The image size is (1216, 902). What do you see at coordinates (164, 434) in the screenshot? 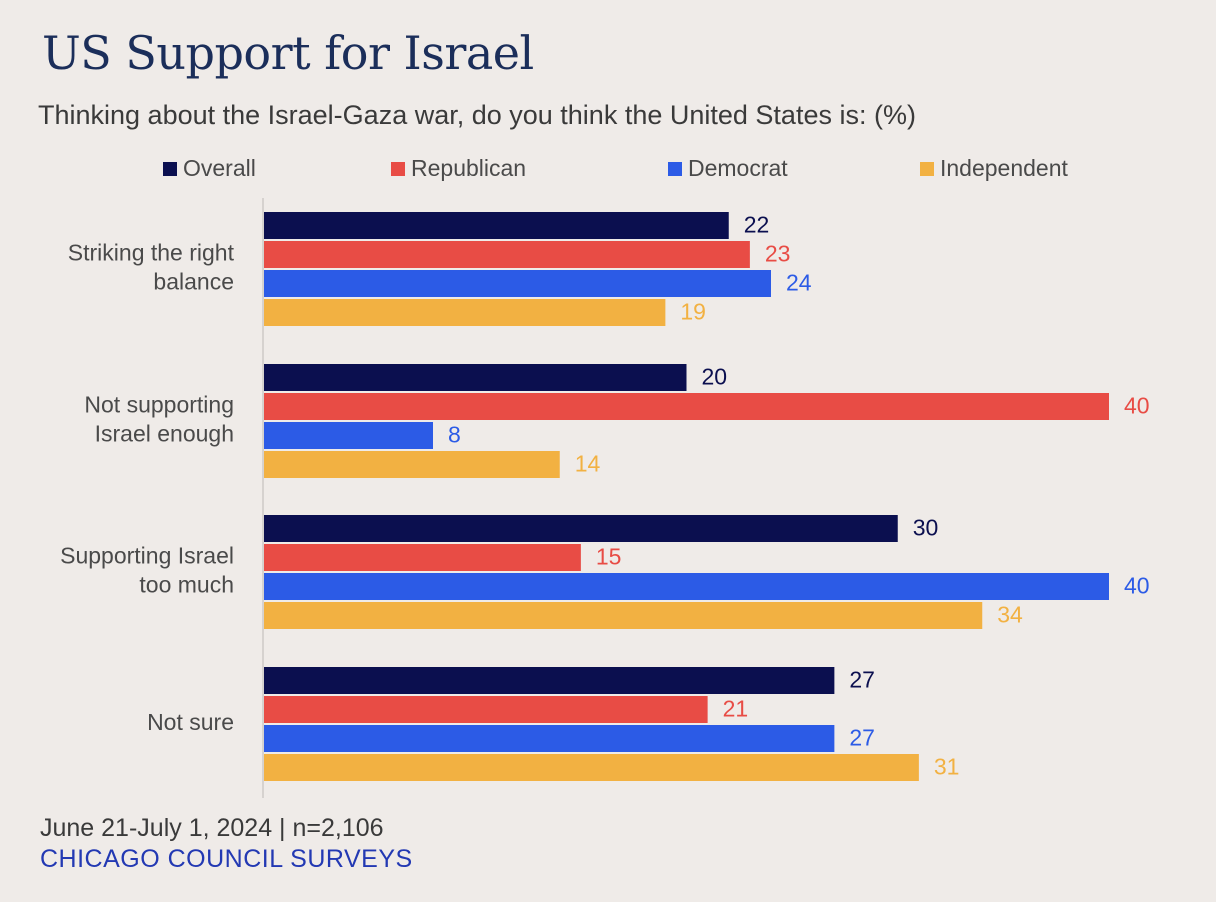
I see `category-label: Israel enough` at bounding box center [164, 434].